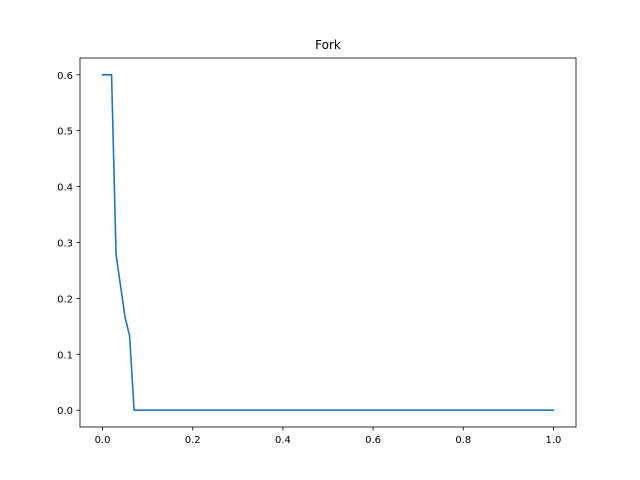  What do you see at coordinates (283, 440) in the screenshot?
I see `x-tick-label: 0.4` at bounding box center [283, 440].